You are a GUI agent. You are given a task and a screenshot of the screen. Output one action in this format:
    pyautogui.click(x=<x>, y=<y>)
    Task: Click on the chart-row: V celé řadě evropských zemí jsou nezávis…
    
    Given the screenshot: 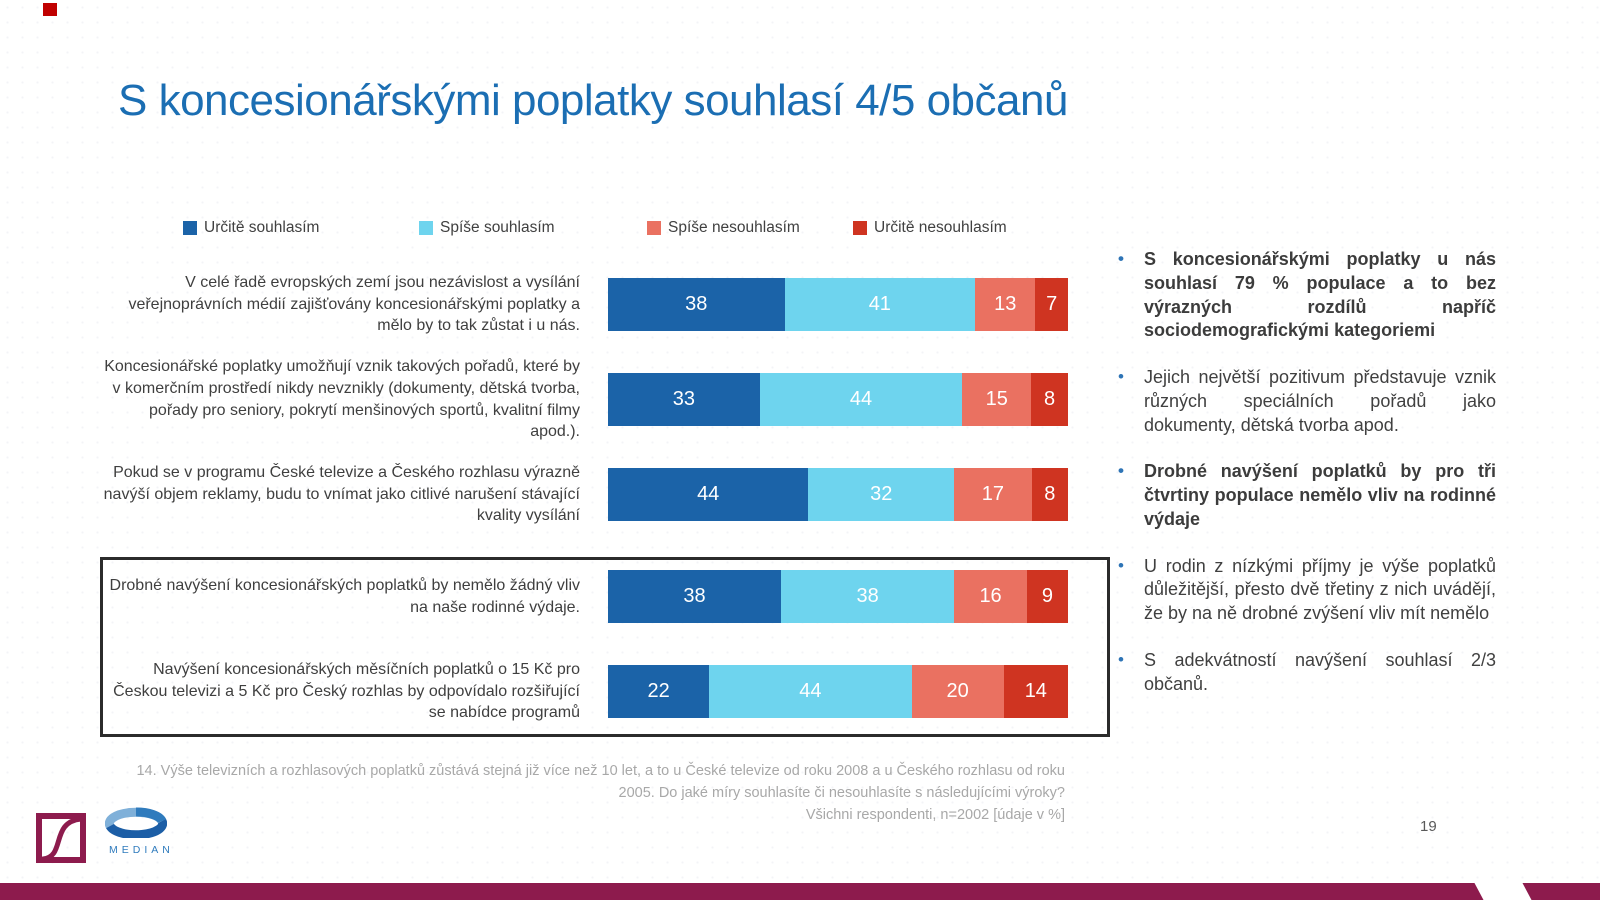 What is the action you would take?
    pyautogui.click(x=584, y=304)
    